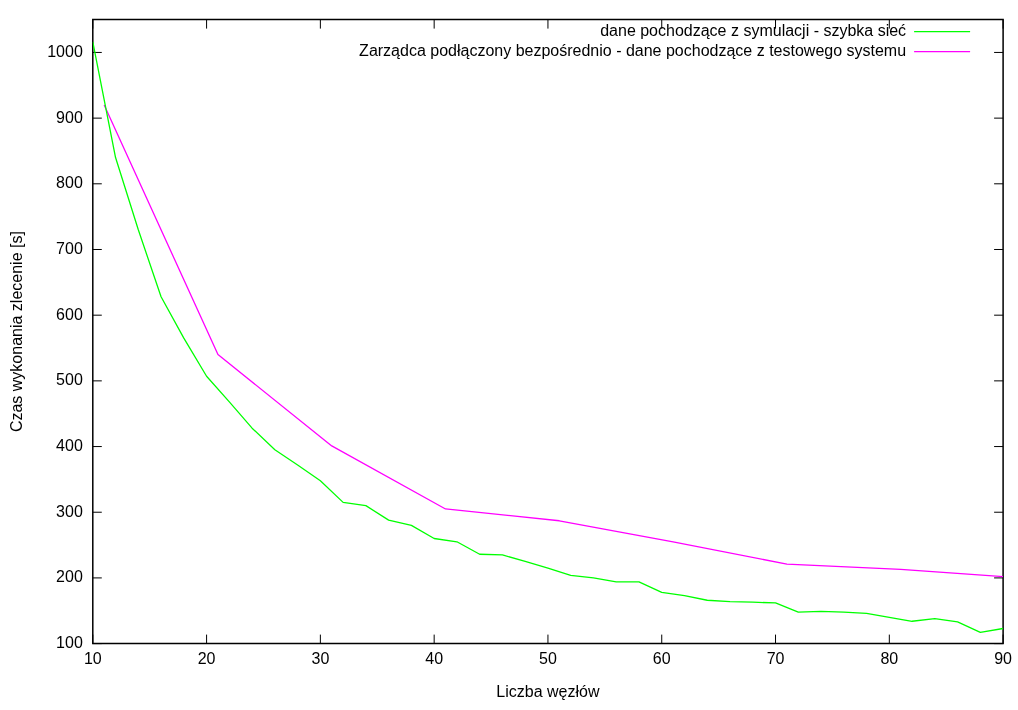  I want to click on y-tick-label: 500, so click(69, 380).